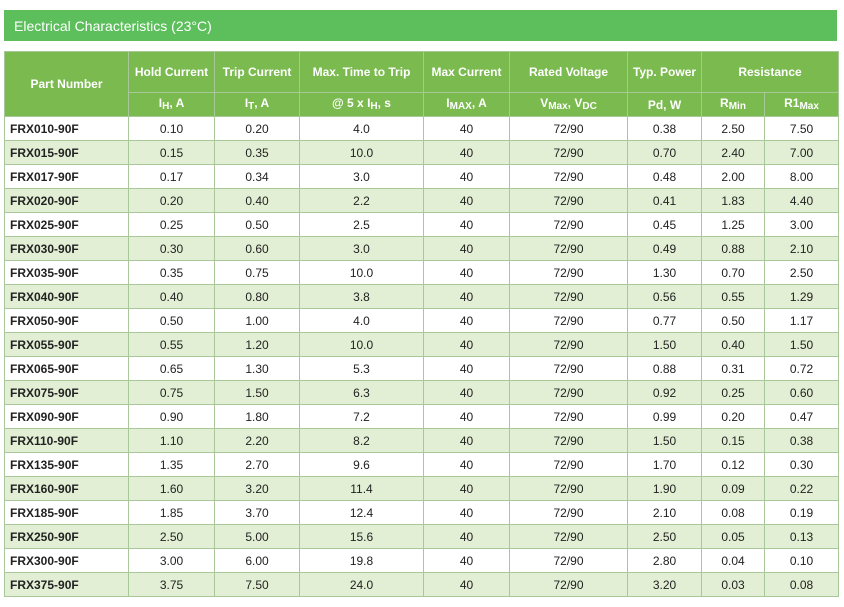 This screenshot has height=607, width=844. Describe the element at coordinates (257, 104) in the screenshot. I see `unit-trip-current: IT, A` at that location.